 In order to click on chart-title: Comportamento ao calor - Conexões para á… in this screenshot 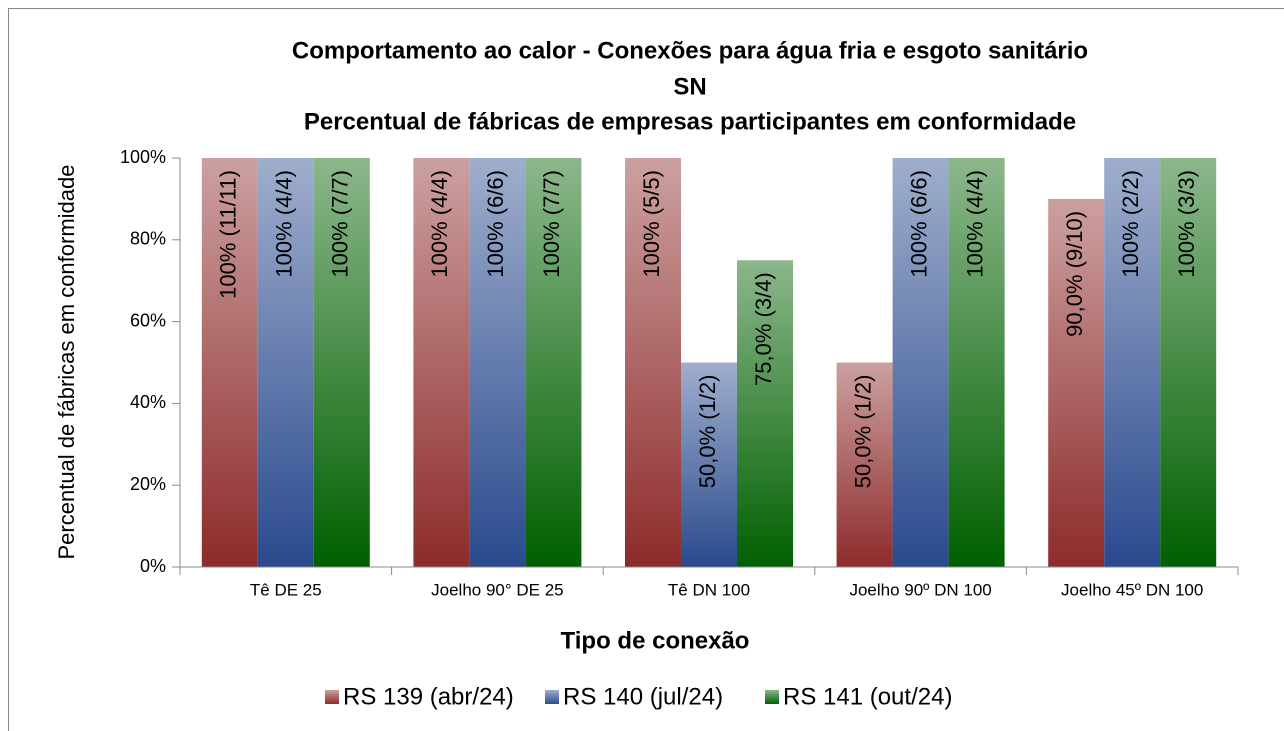, I will do `click(690, 50)`.